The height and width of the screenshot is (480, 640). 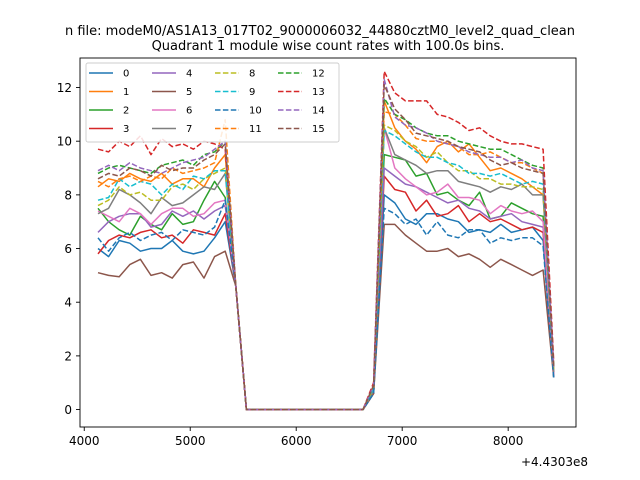 What do you see at coordinates (554, 462) in the screenshot?
I see `x-offset-label: +4.4303e8` at bounding box center [554, 462].